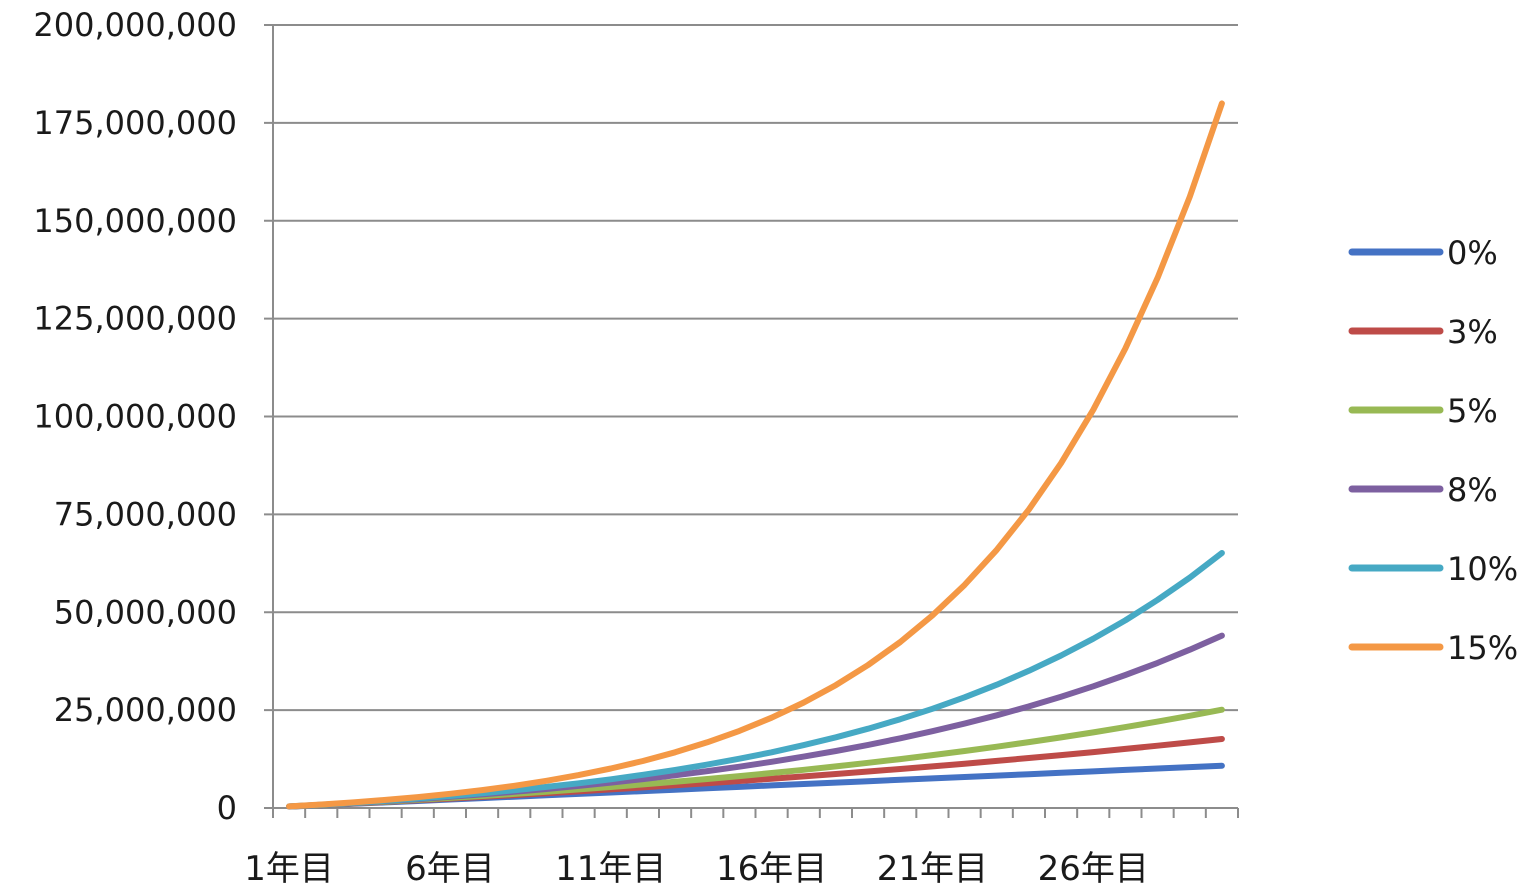 The height and width of the screenshot is (885, 1528). Describe the element at coordinates (771, 867) in the screenshot. I see `x-tick-label: 16年目` at that location.